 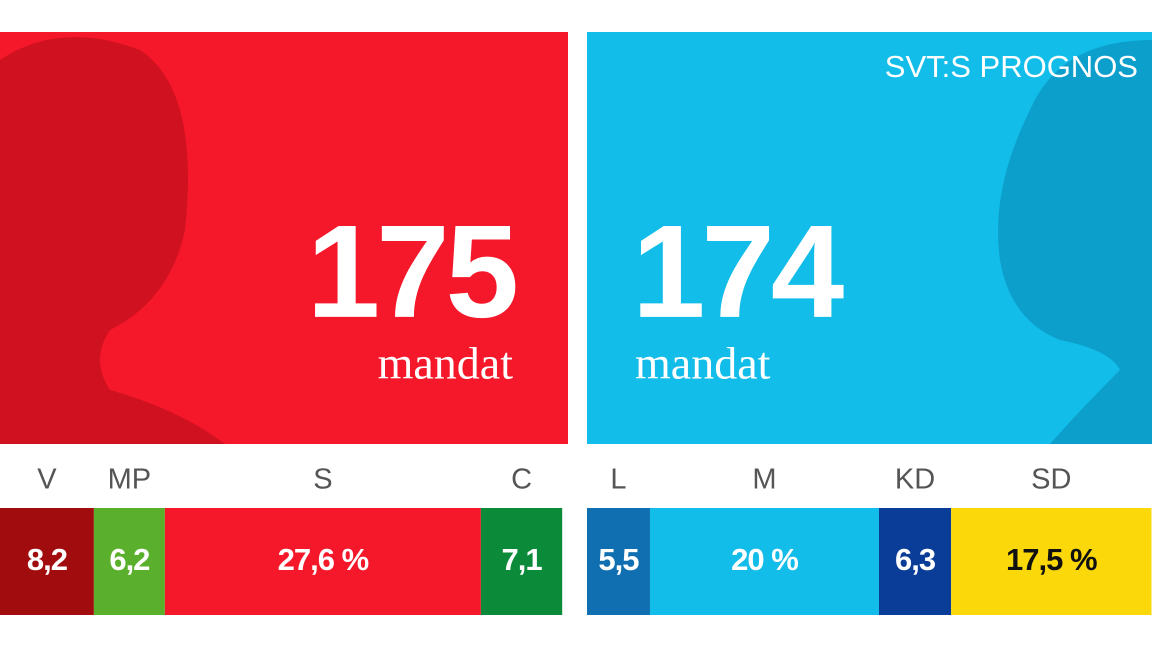 I want to click on party-name: KD, so click(x=915, y=480).